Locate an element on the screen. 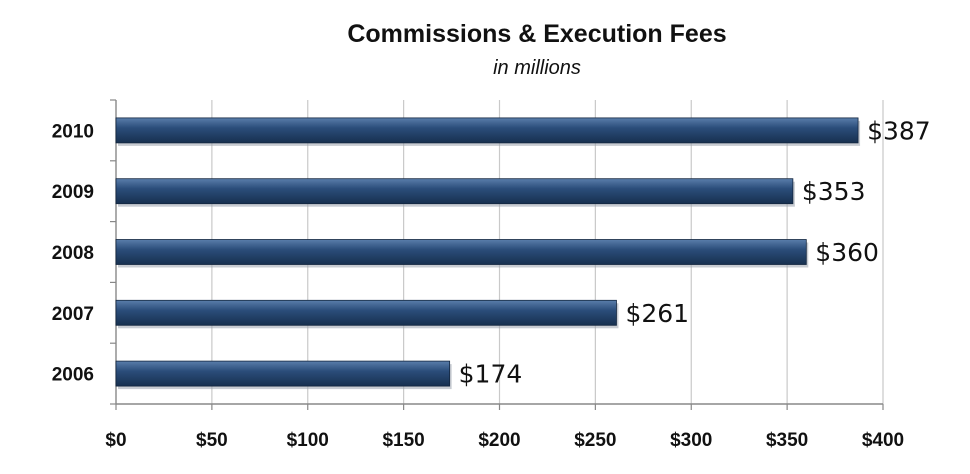  category-label: 2006 is located at coordinates (73, 375).